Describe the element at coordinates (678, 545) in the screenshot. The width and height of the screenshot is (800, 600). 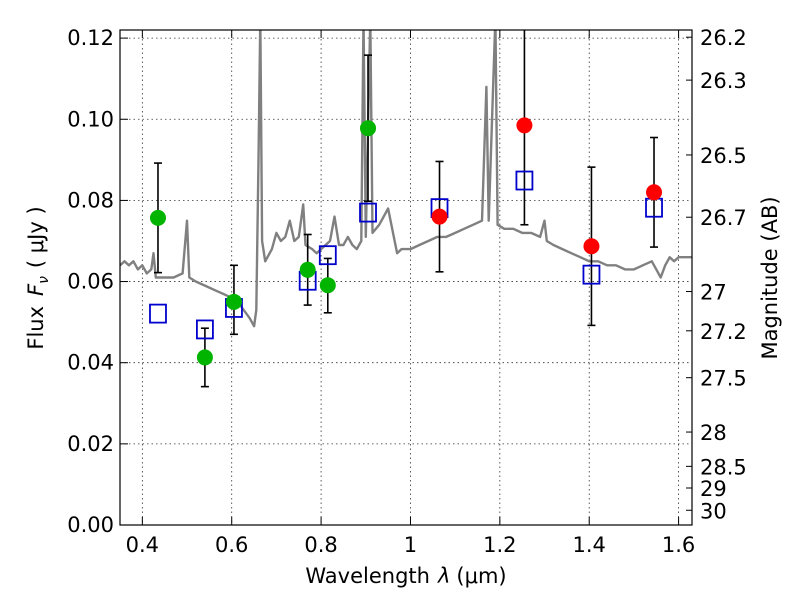
I see `x-tick-label: 1.6` at that location.